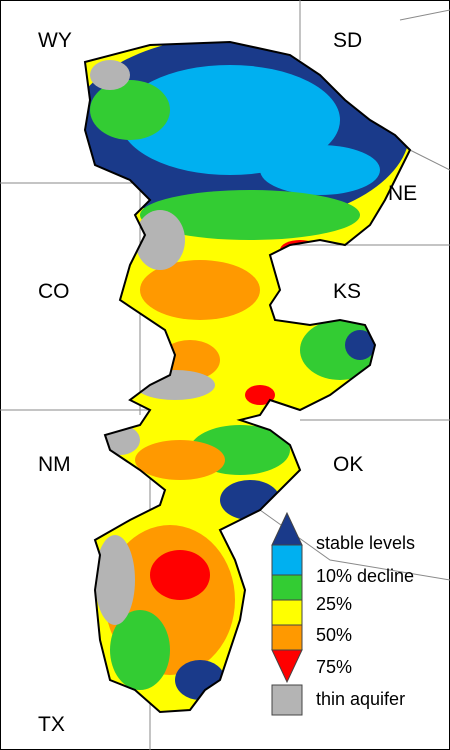  Describe the element at coordinates (55, 40) in the screenshot. I see `state-label: WY` at that location.